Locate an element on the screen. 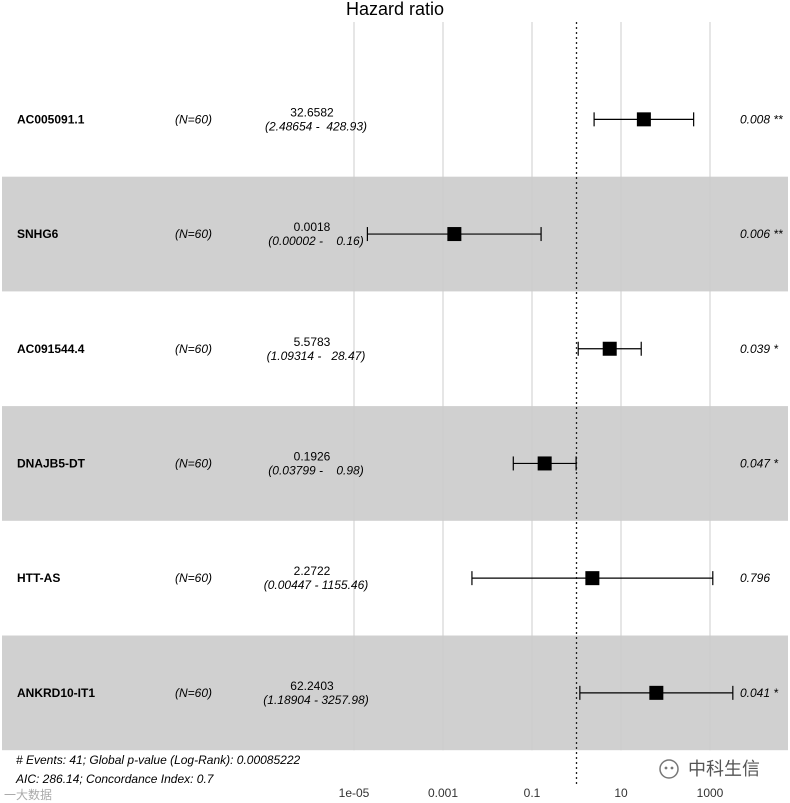 Image resolution: width=790 pixels, height=803 pixels. variable-label: AC005091.1 is located at coordinates (51, 119).